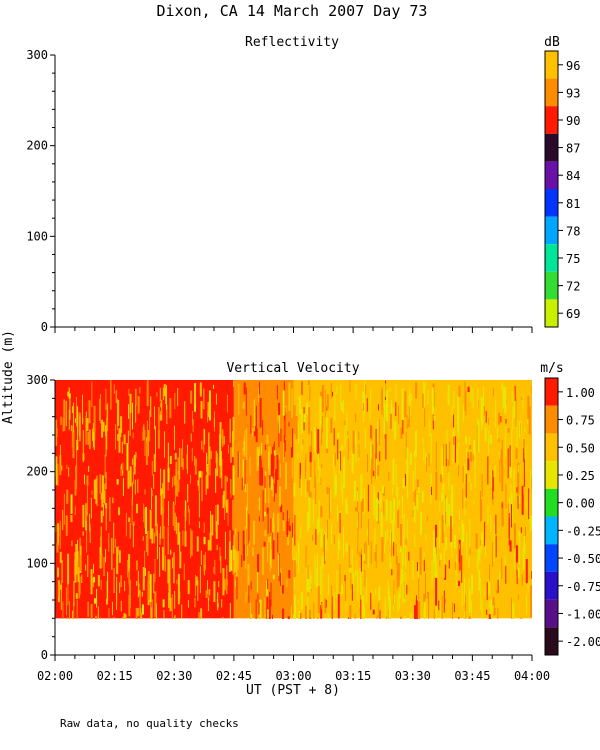  Describe the element at coordinates (580, 393) in the screenshot. I see `velocity-colorbar-label: 1.00` at that location.